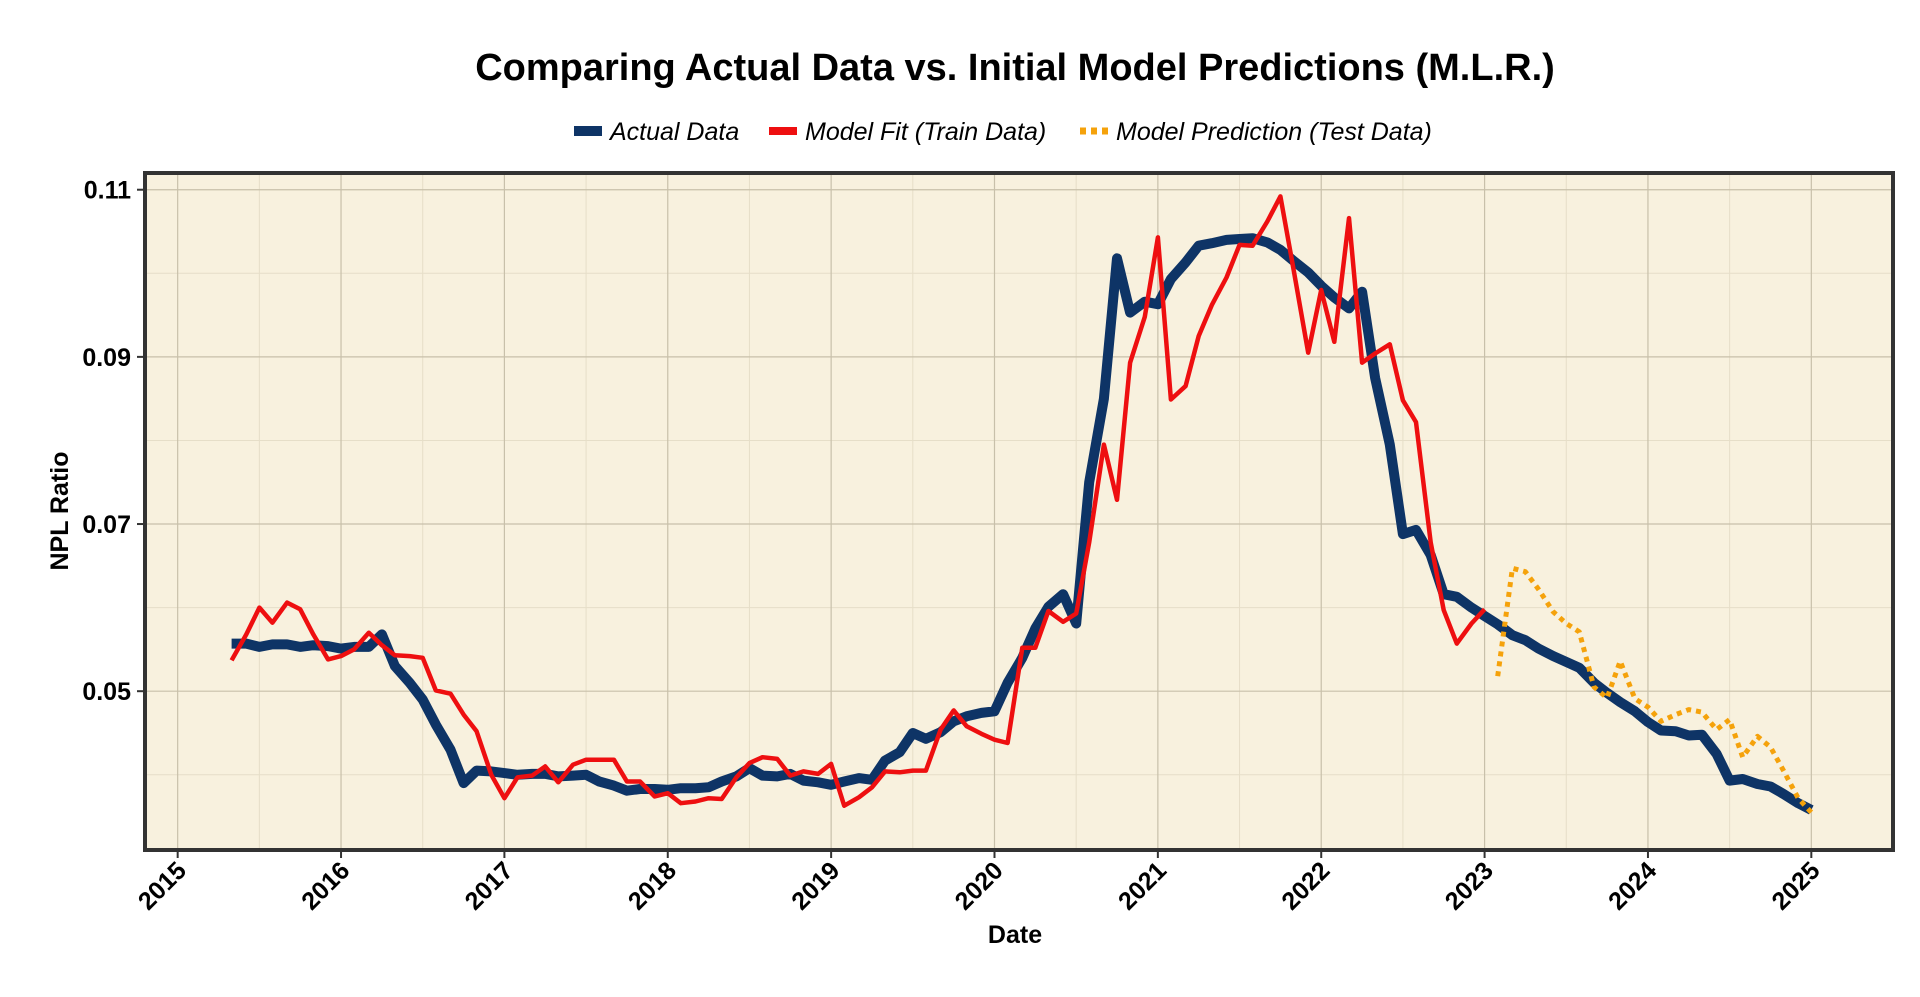  I want to click on legend-item-model-fit: Model Fit (Train Data), so click(907, 132).